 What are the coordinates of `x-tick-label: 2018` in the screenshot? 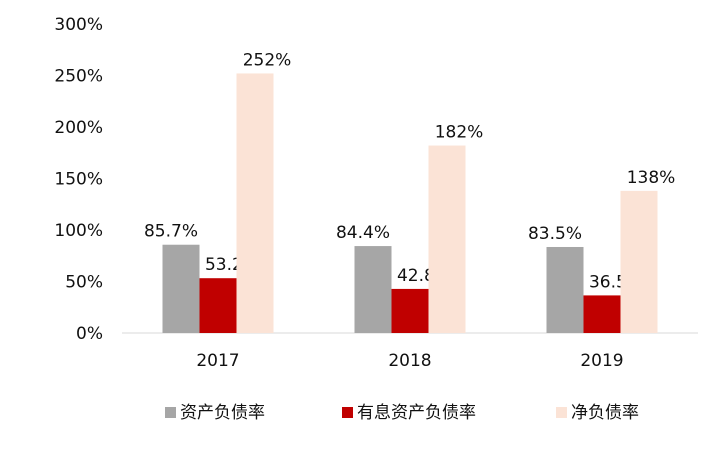 It's located at (409, 361).